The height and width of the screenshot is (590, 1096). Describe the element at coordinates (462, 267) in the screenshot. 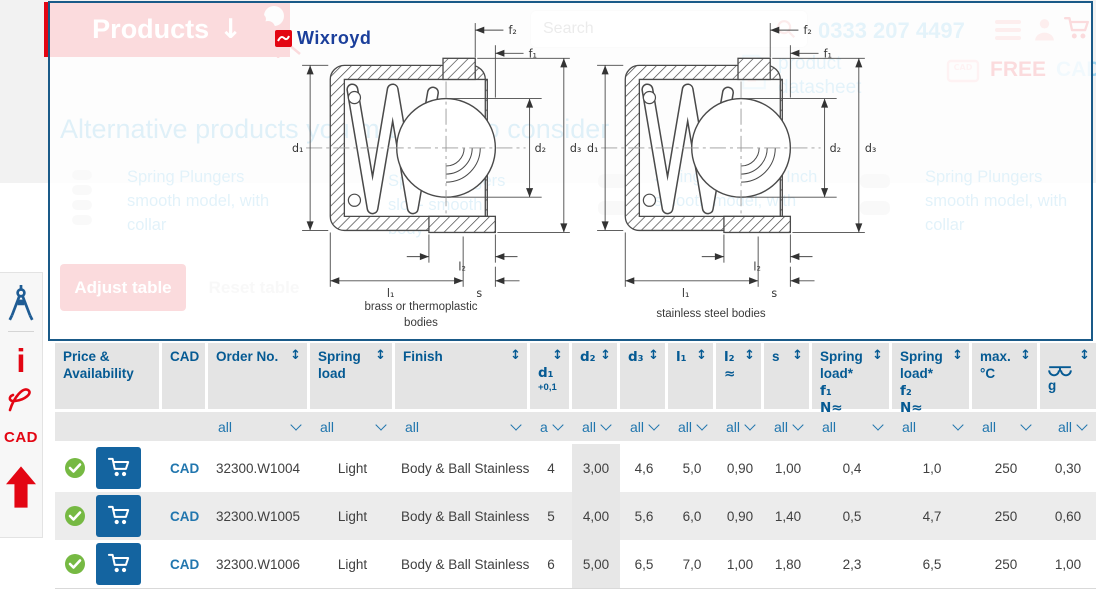

I see `dim-label-l2: l₂` at that location.